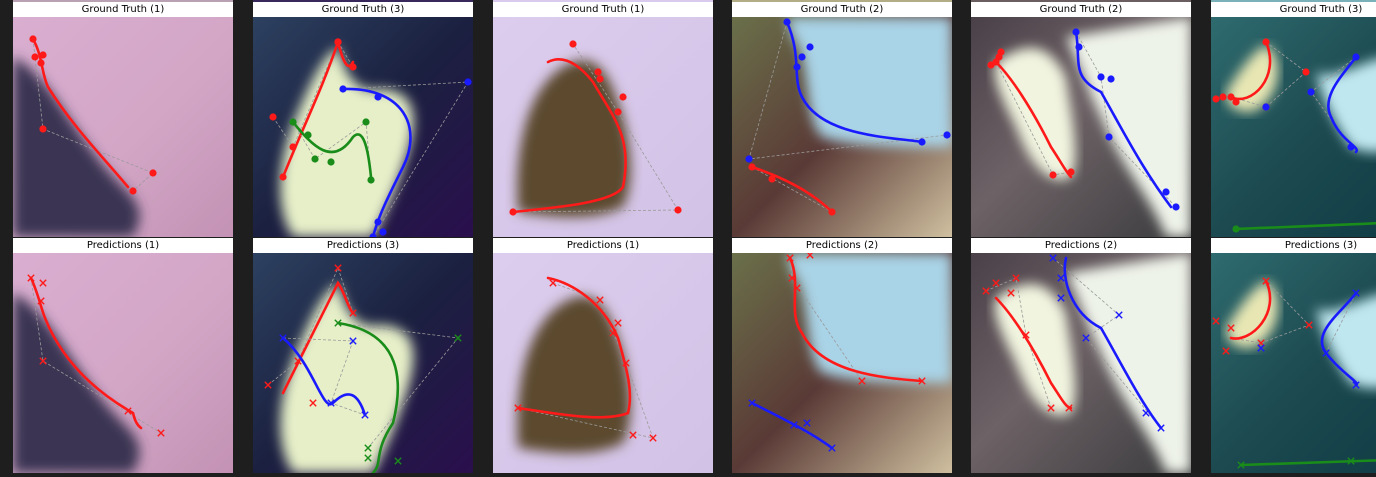 The height and width of the screenshot is (477, 1376). Describe the element at coordinates (1293, 245) in the screenshot. I see `panel-title: Predictions (3)` at that location.